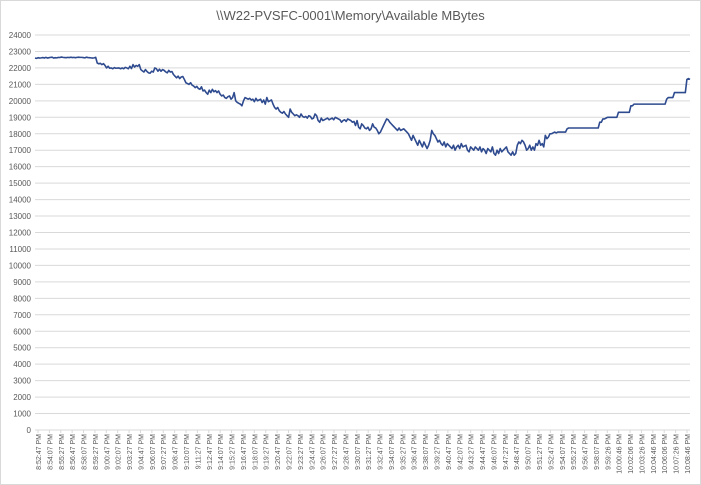  Describe the element at coordinates (22, 397) in the screenshot. I see `y-tick-label: 2000` at that location.